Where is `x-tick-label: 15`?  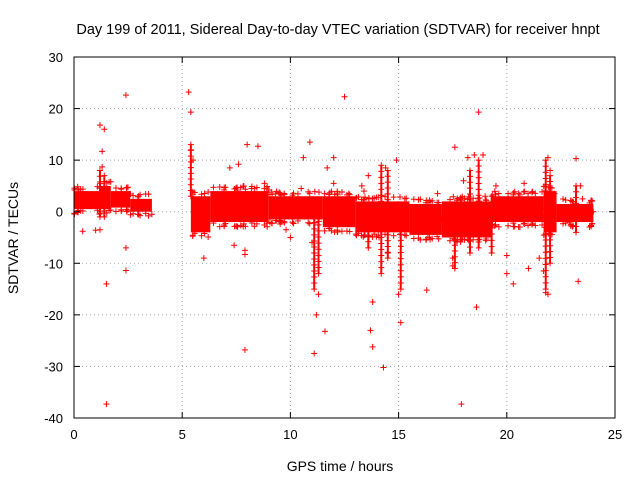
x-tick-label: 15 is located at coordinates (398, 434).